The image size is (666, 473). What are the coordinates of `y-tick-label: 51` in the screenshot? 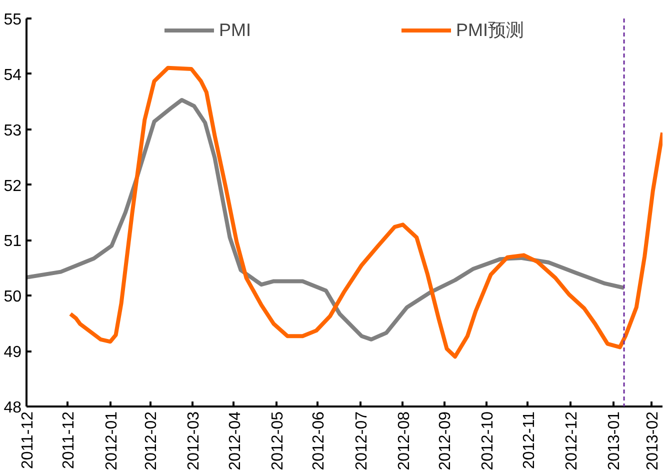 It's located at (13, 241).